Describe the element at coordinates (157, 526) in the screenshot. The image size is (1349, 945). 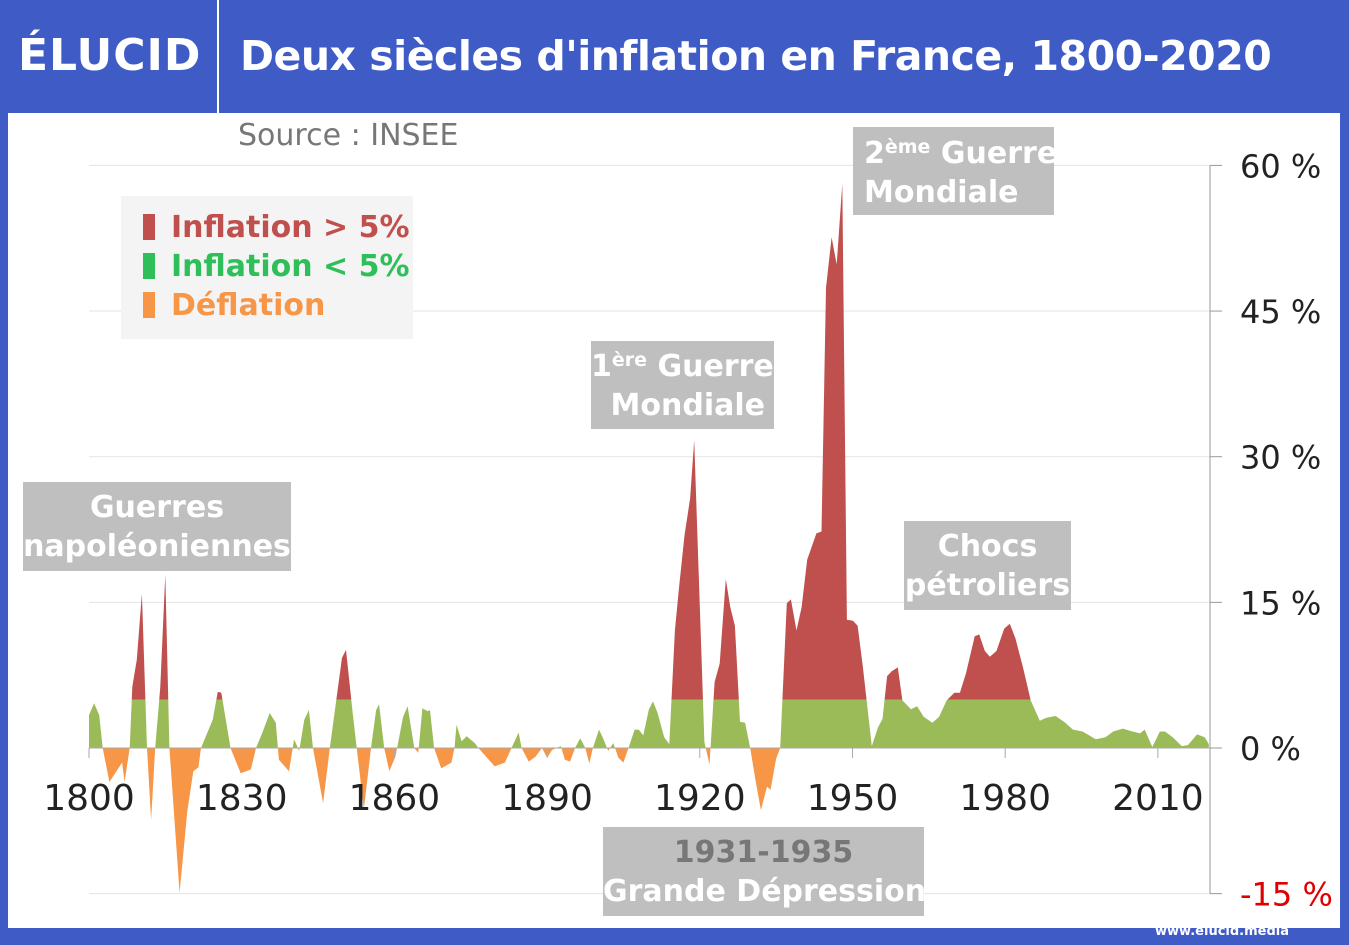
I see `annotation-napoleonic-wars: Guerres napoléoniennes` at that location.